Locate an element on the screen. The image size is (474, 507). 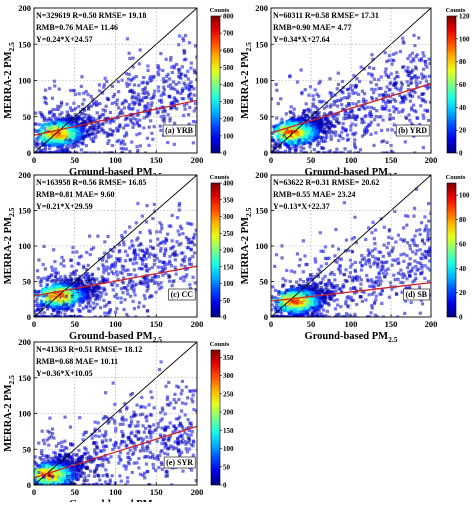
x-tick-label: 200 is located at coordinates (431, 160).